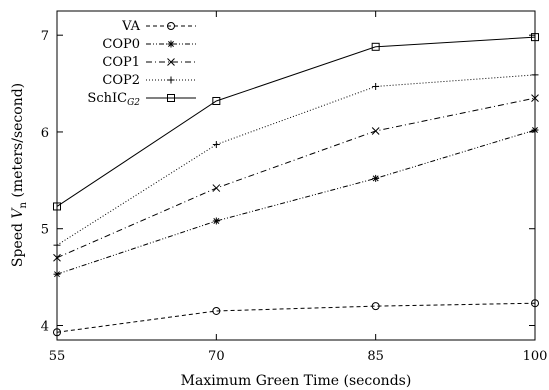 This screenshot has height=390, width=549. What do you see at coordinates (45, 230) in the screenshot?
I see `y-tick-label: 5` at bounding box center [45, 230].